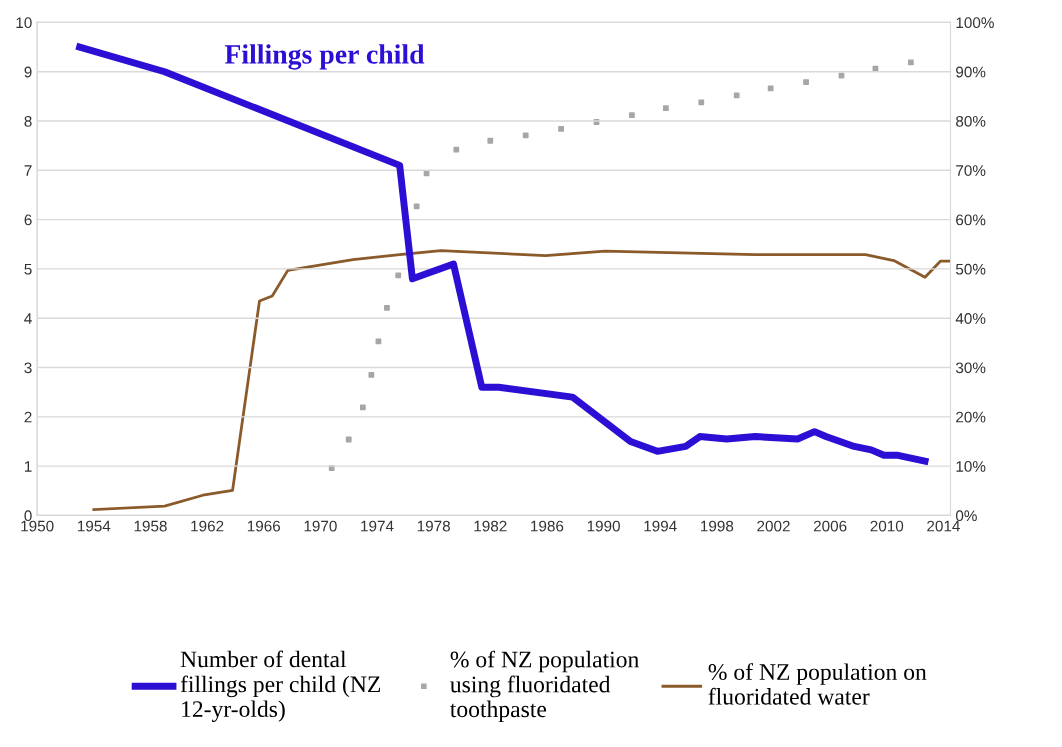 This screenshot has height=747, width=1062. Describe the element at coordinates (971, 220) in the screenshot. I see `y2-tick-label: 60%` at that location.